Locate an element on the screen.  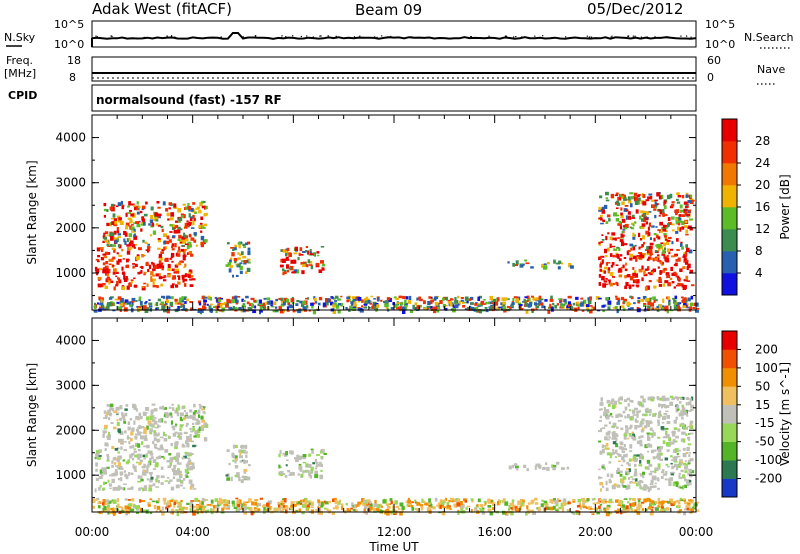
colorbar-tick-label: 50 is located at coordinates (762, 386).